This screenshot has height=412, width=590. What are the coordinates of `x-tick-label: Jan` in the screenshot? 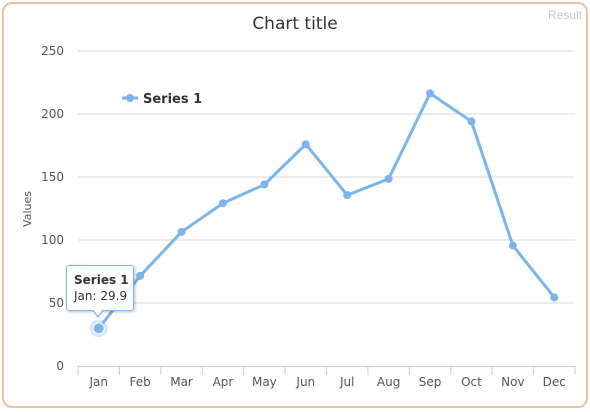 It's located at (98, 382).